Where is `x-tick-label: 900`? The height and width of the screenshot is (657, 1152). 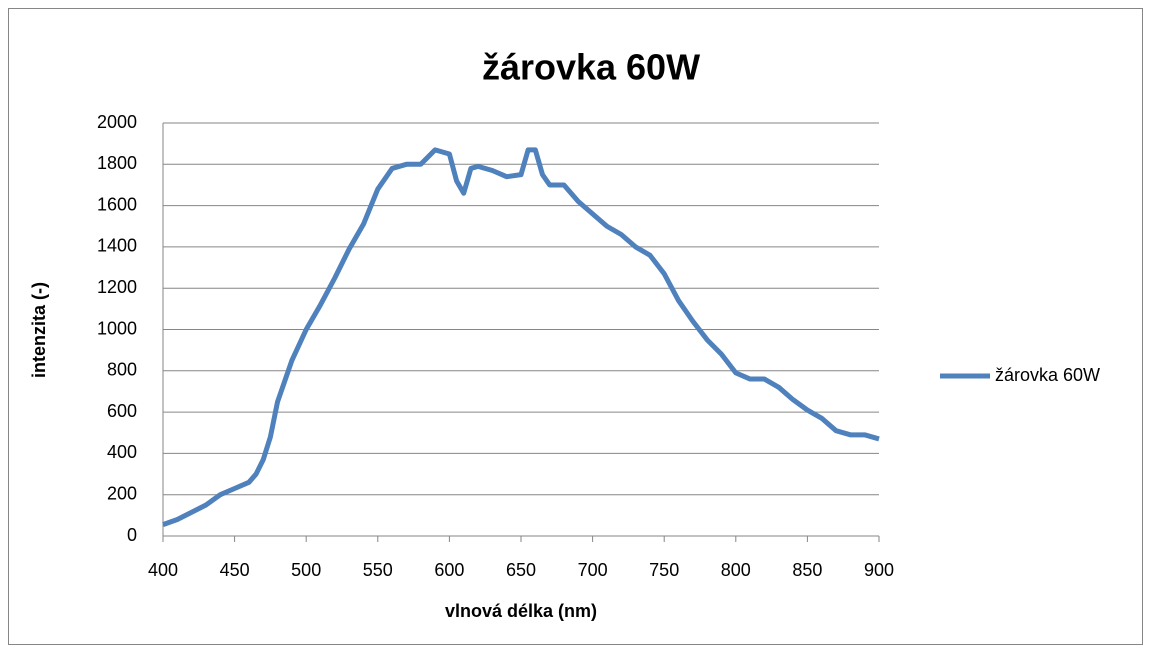 x-tick-label: 900 is located at coordinates (879, 570).